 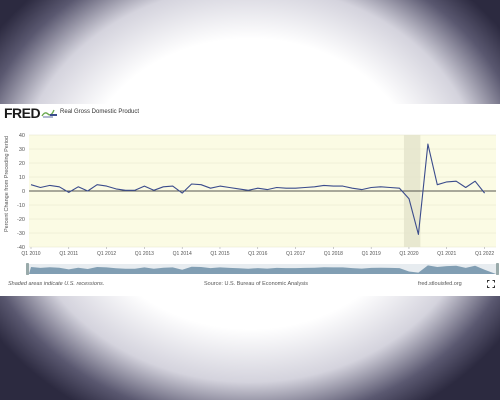 I want to click on fred-url-link: fred.stlouisfed.org, so click(x=440, y=284).